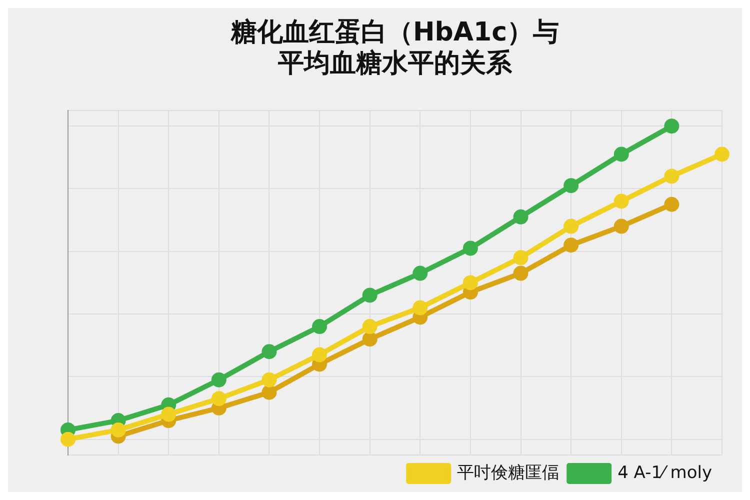 Image resolution: width=750 pixels, height=500 pixels. I want to click on chart-title: 糖化血红蛋白（HbA1c）与平均血糖水平的关系, so click(394, 48).